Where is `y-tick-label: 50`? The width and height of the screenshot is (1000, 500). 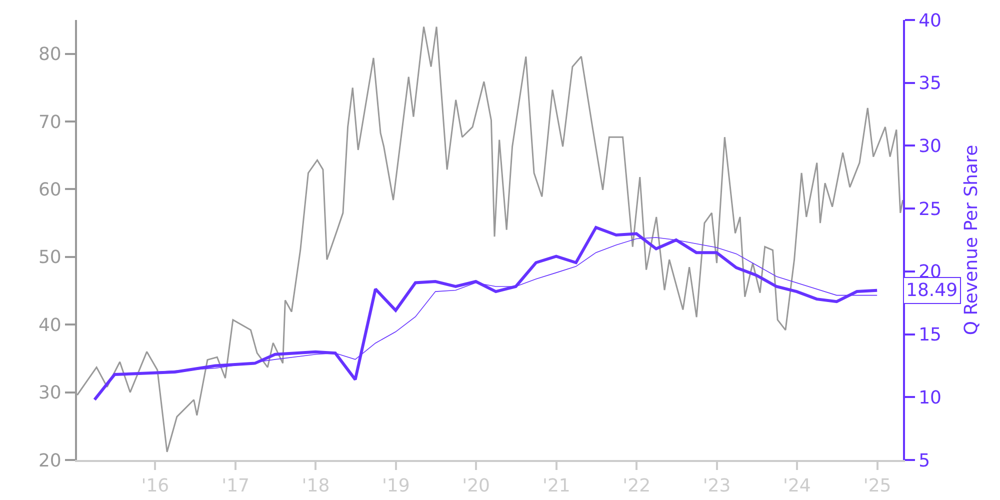 y-tick-label: 50 is located at coordinates (50, 257).